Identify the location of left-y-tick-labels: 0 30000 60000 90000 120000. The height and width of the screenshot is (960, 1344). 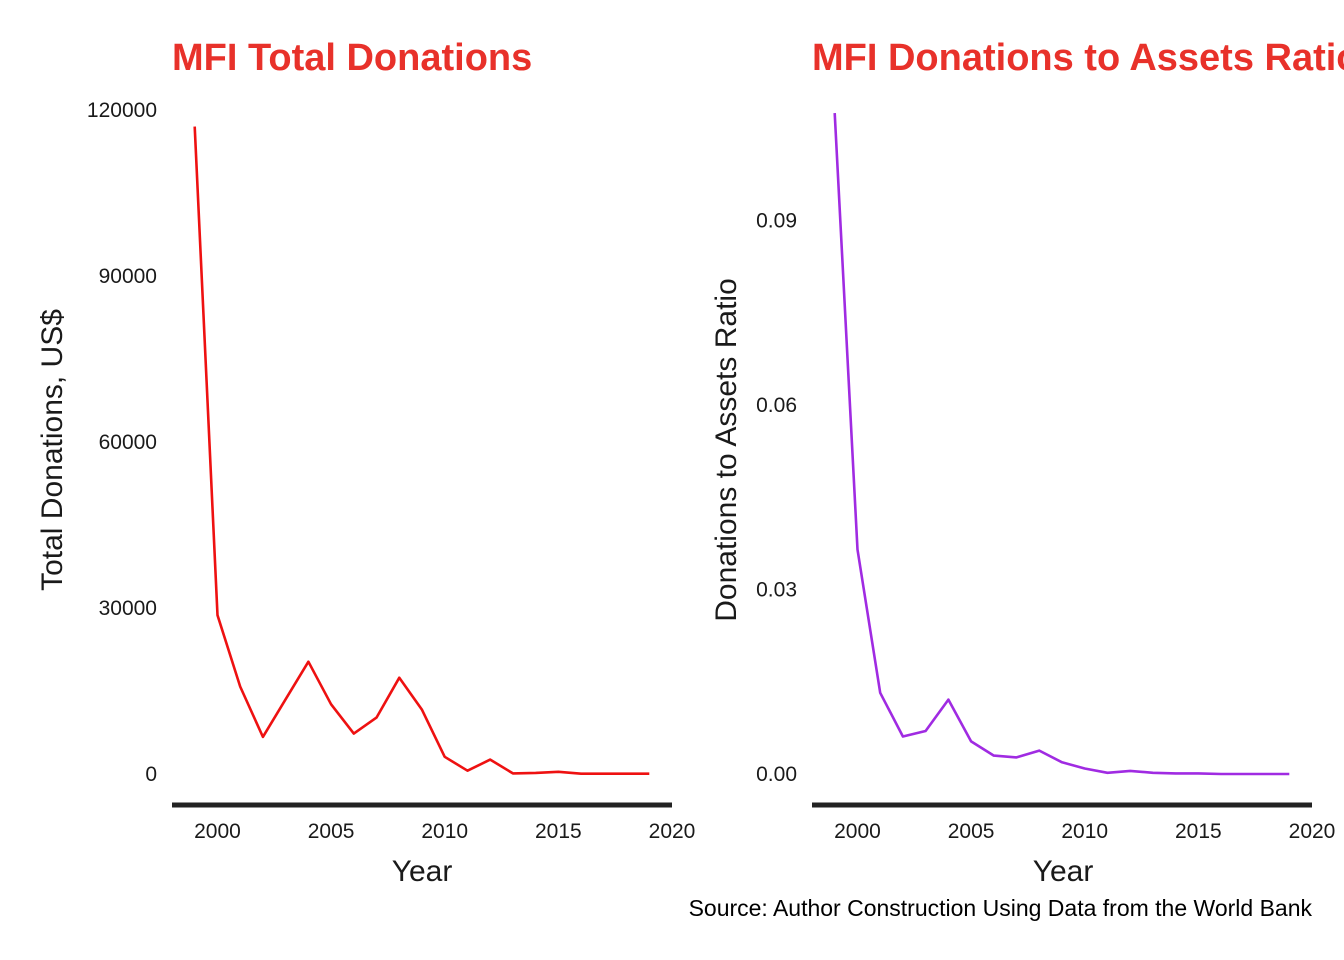
(122, 442).